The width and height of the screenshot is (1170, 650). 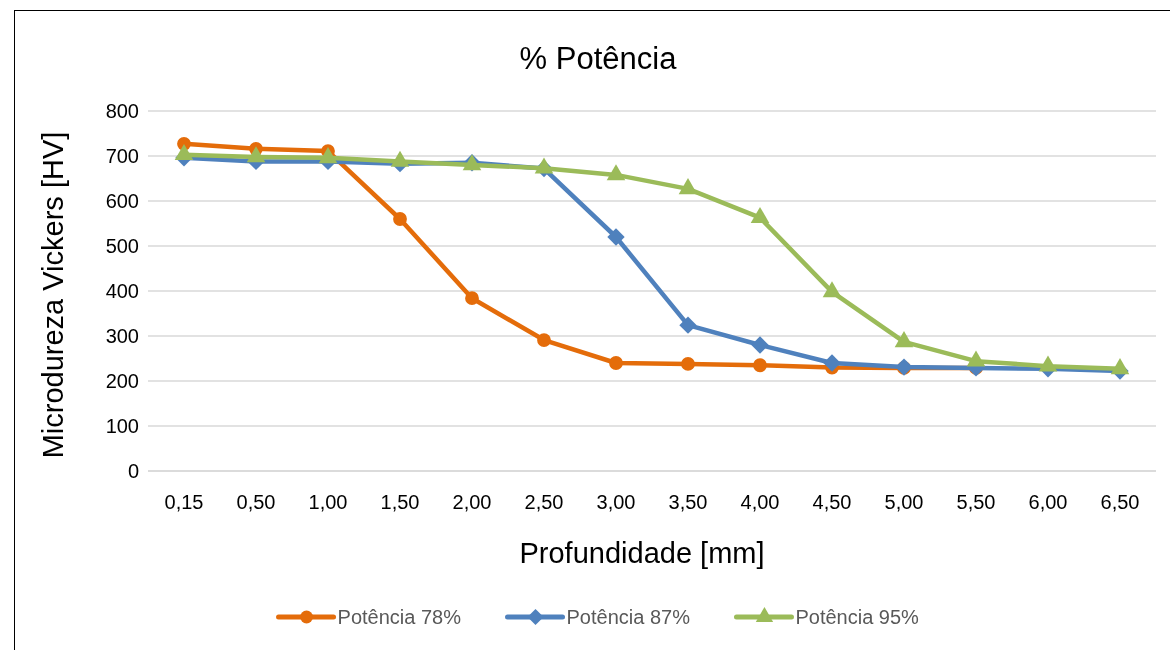 I want to click on y-tick-label: 200, so click(x=122, y=381).